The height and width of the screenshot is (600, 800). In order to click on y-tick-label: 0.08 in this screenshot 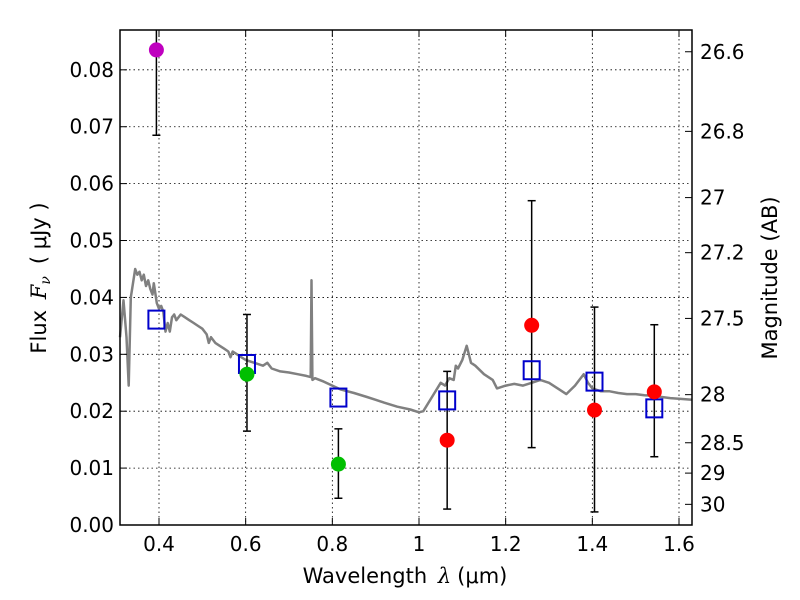, I will do `click(91, 70)`.